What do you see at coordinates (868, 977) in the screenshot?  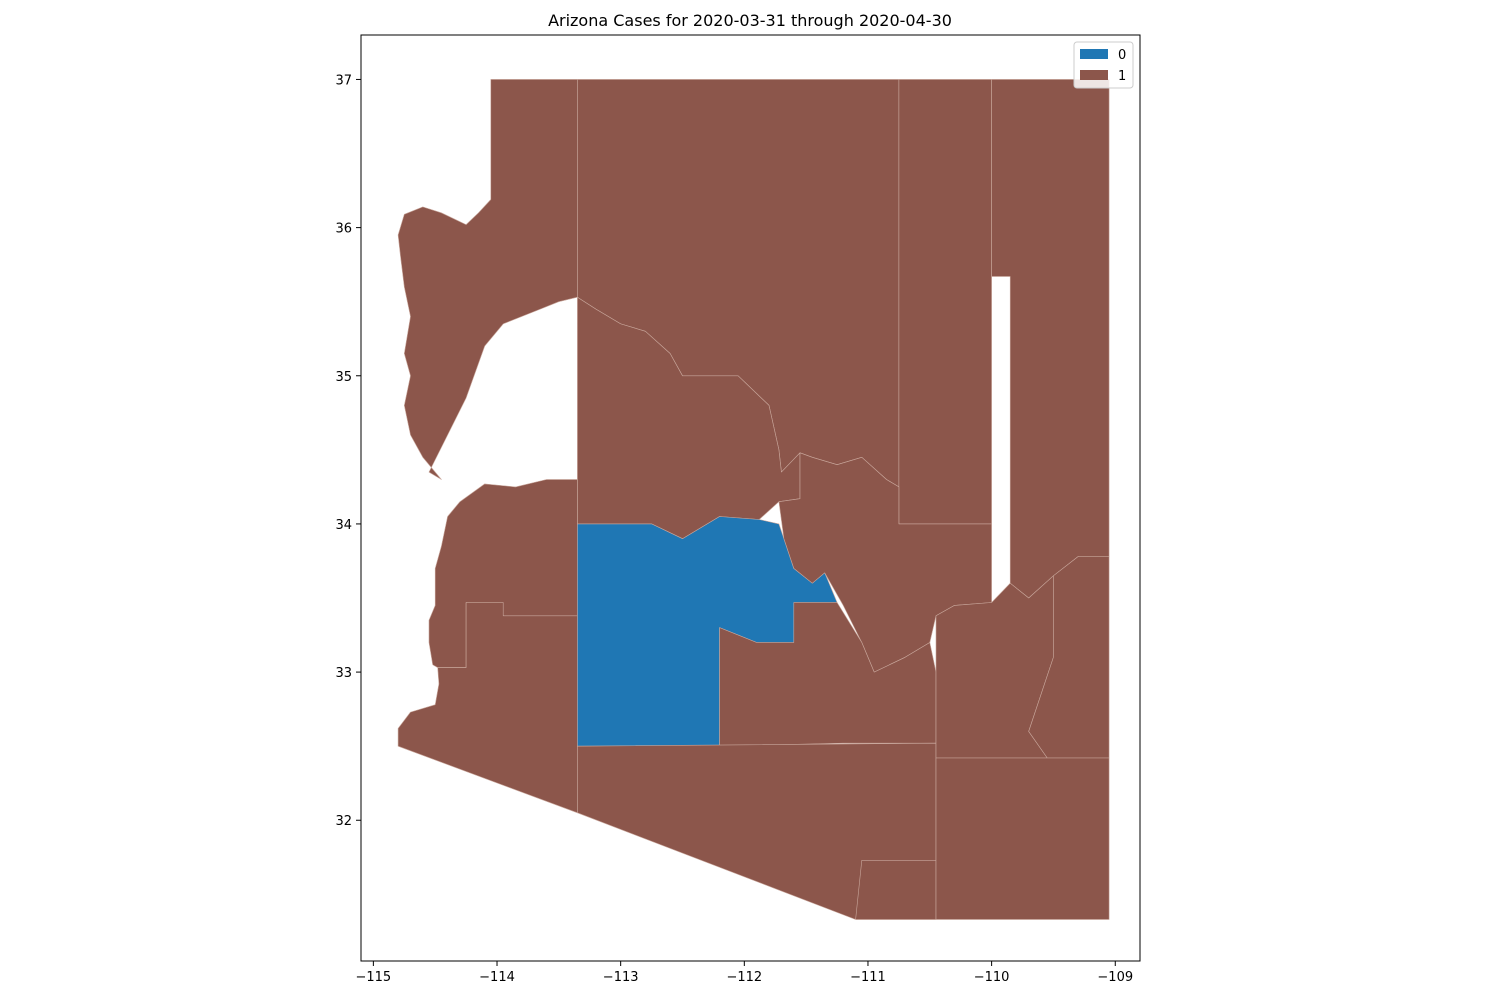 I see `x-tick-label: −111` at bounding box center [868, 977].